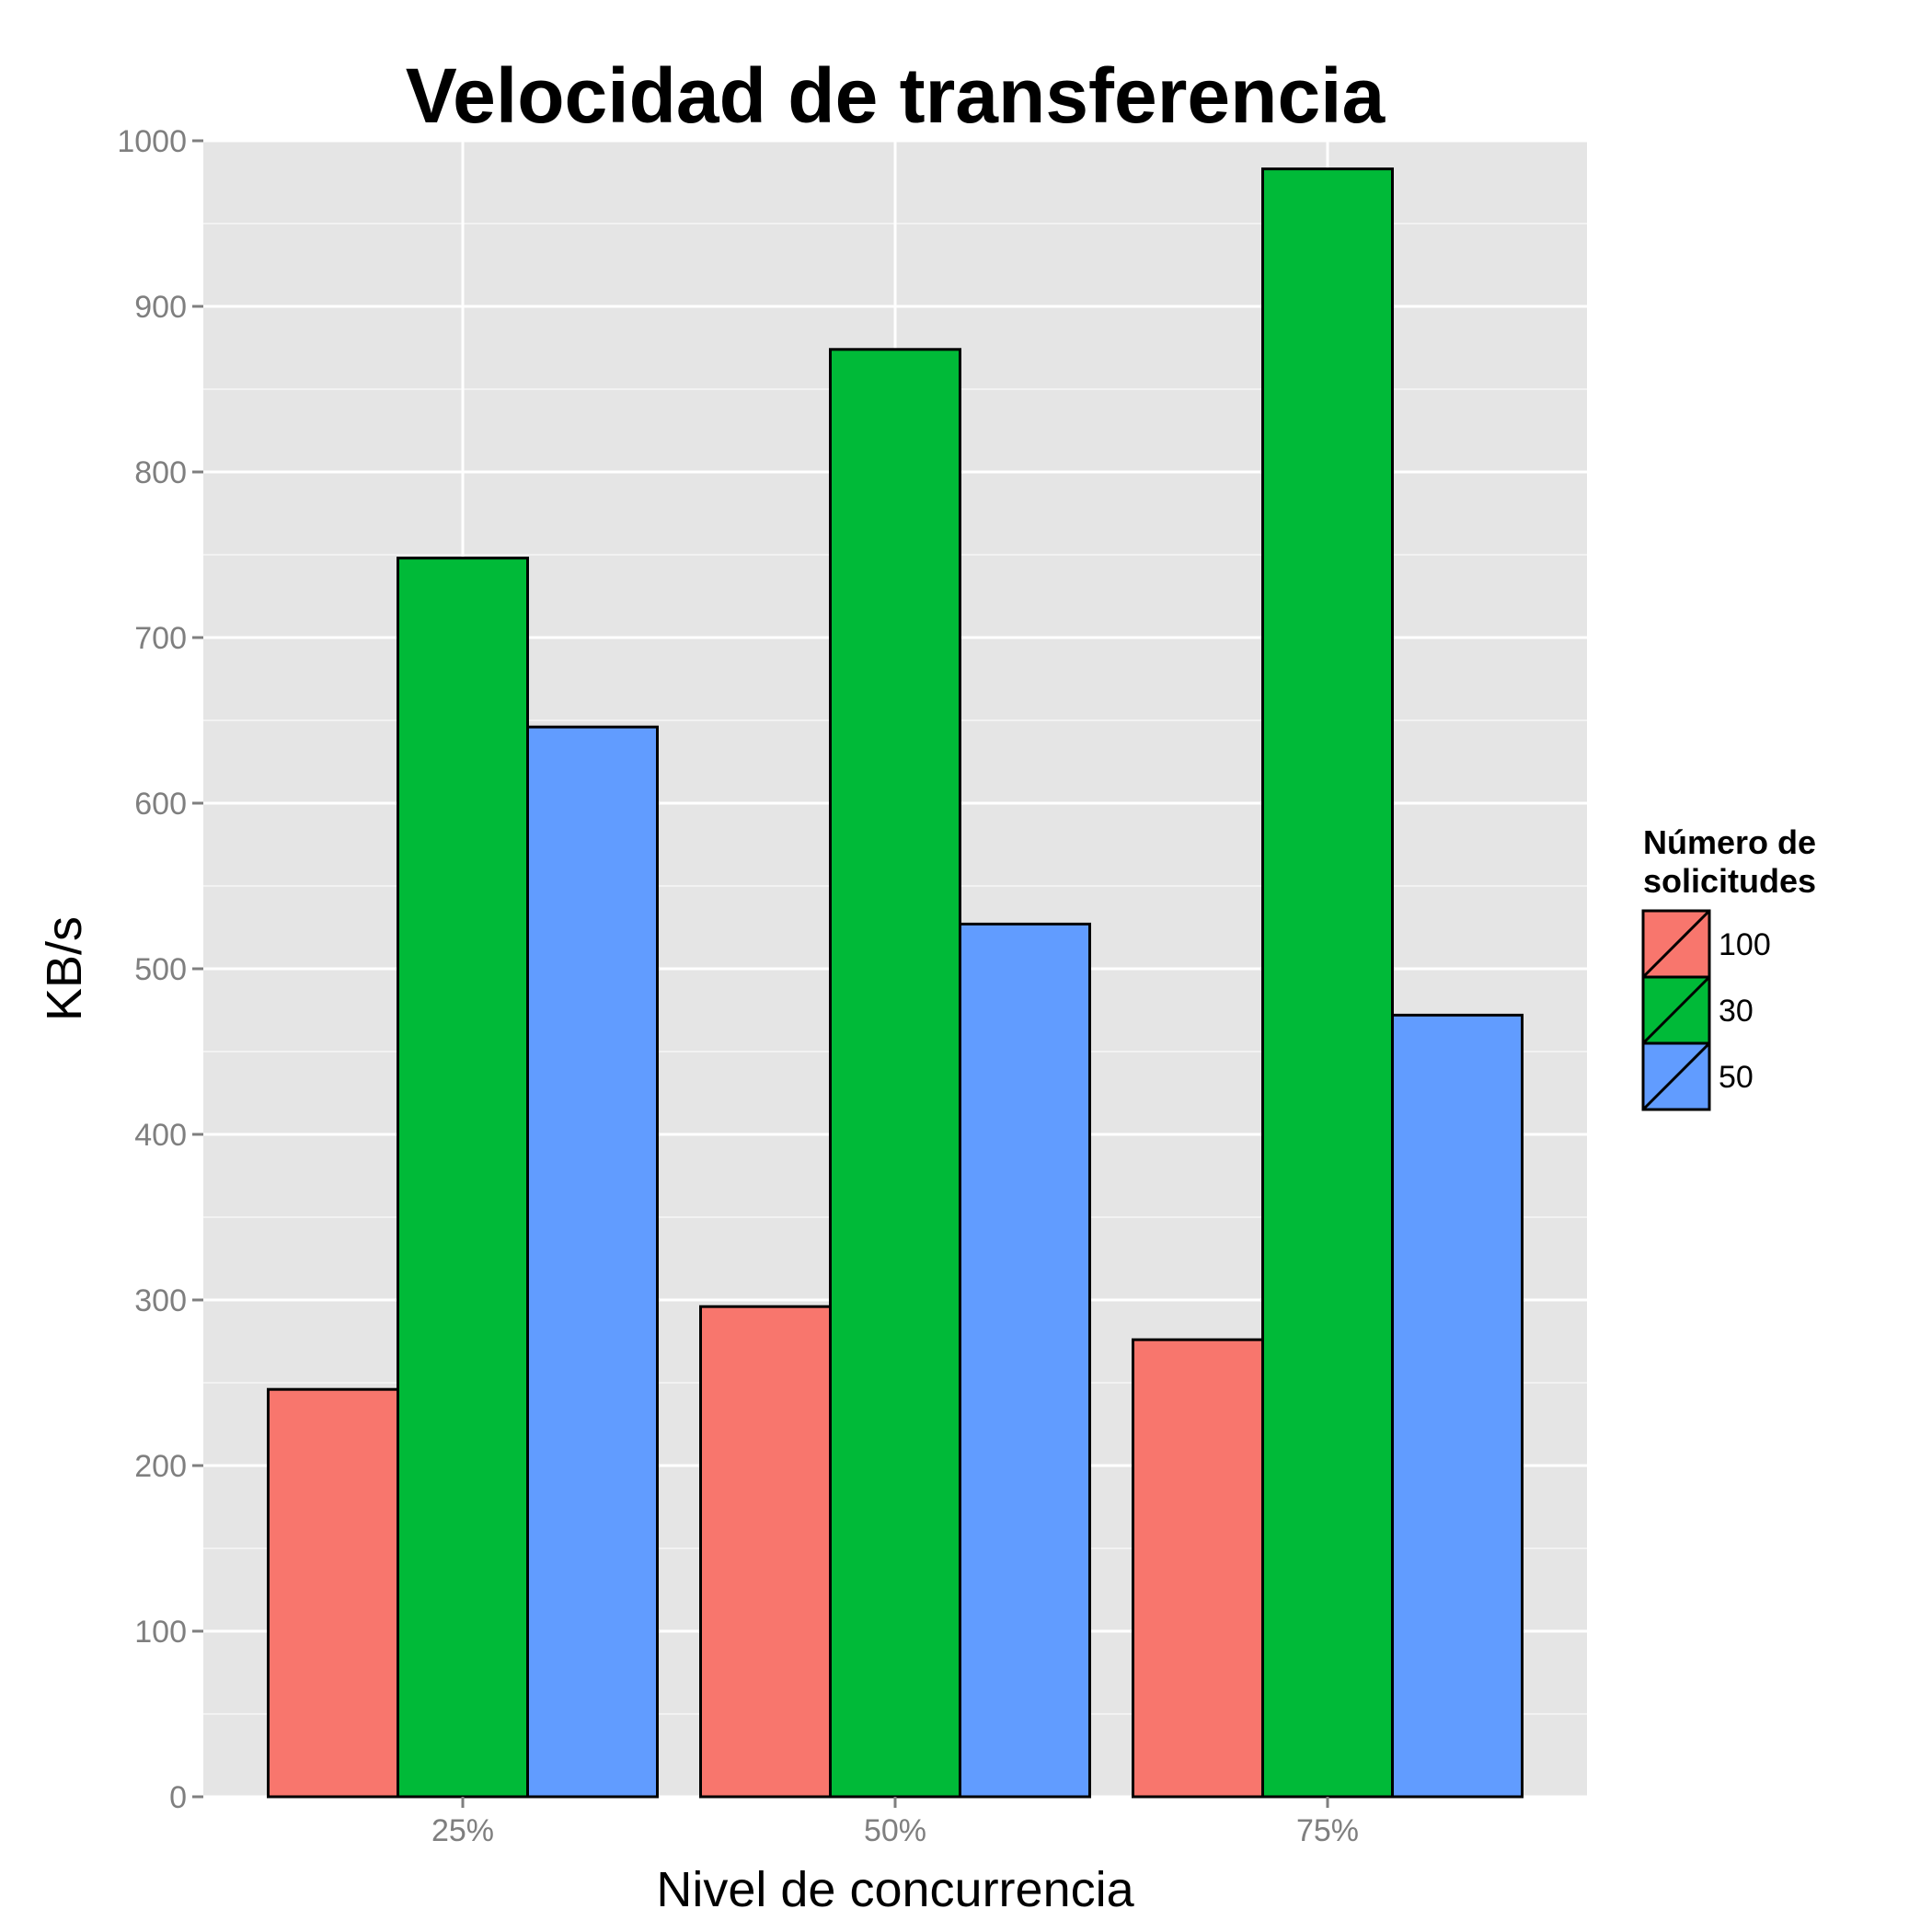 Image resolution: width=1932 pixels, height=1932 pixels. I want to click on legend-title-line-2: solicitudes, so click(1729, 881).